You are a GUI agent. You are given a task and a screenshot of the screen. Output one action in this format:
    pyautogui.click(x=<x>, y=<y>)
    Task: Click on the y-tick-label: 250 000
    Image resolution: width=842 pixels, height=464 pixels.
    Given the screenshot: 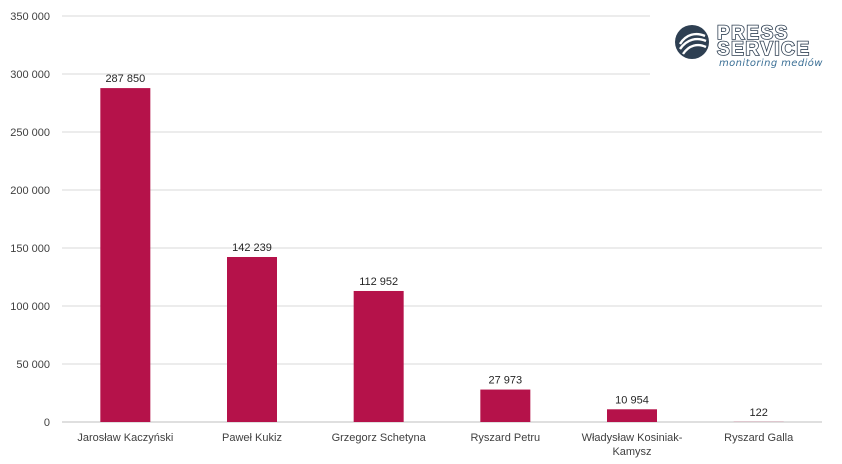 What is the action you would take?
    pyautogui.click(x=30, y=133)
    